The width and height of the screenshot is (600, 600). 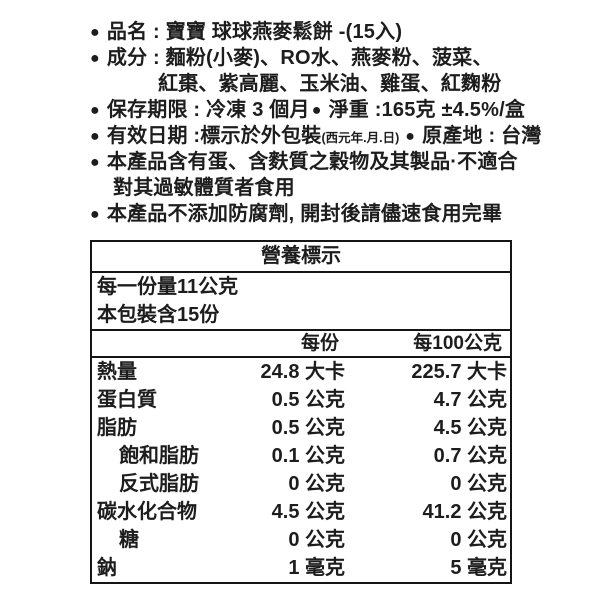 What do you see at coordinates (301, 302) in the screenshot?
I see `nutrition-serving-info: 每一份量11公克 本包裝含15份` at bounding box center [301, 302].